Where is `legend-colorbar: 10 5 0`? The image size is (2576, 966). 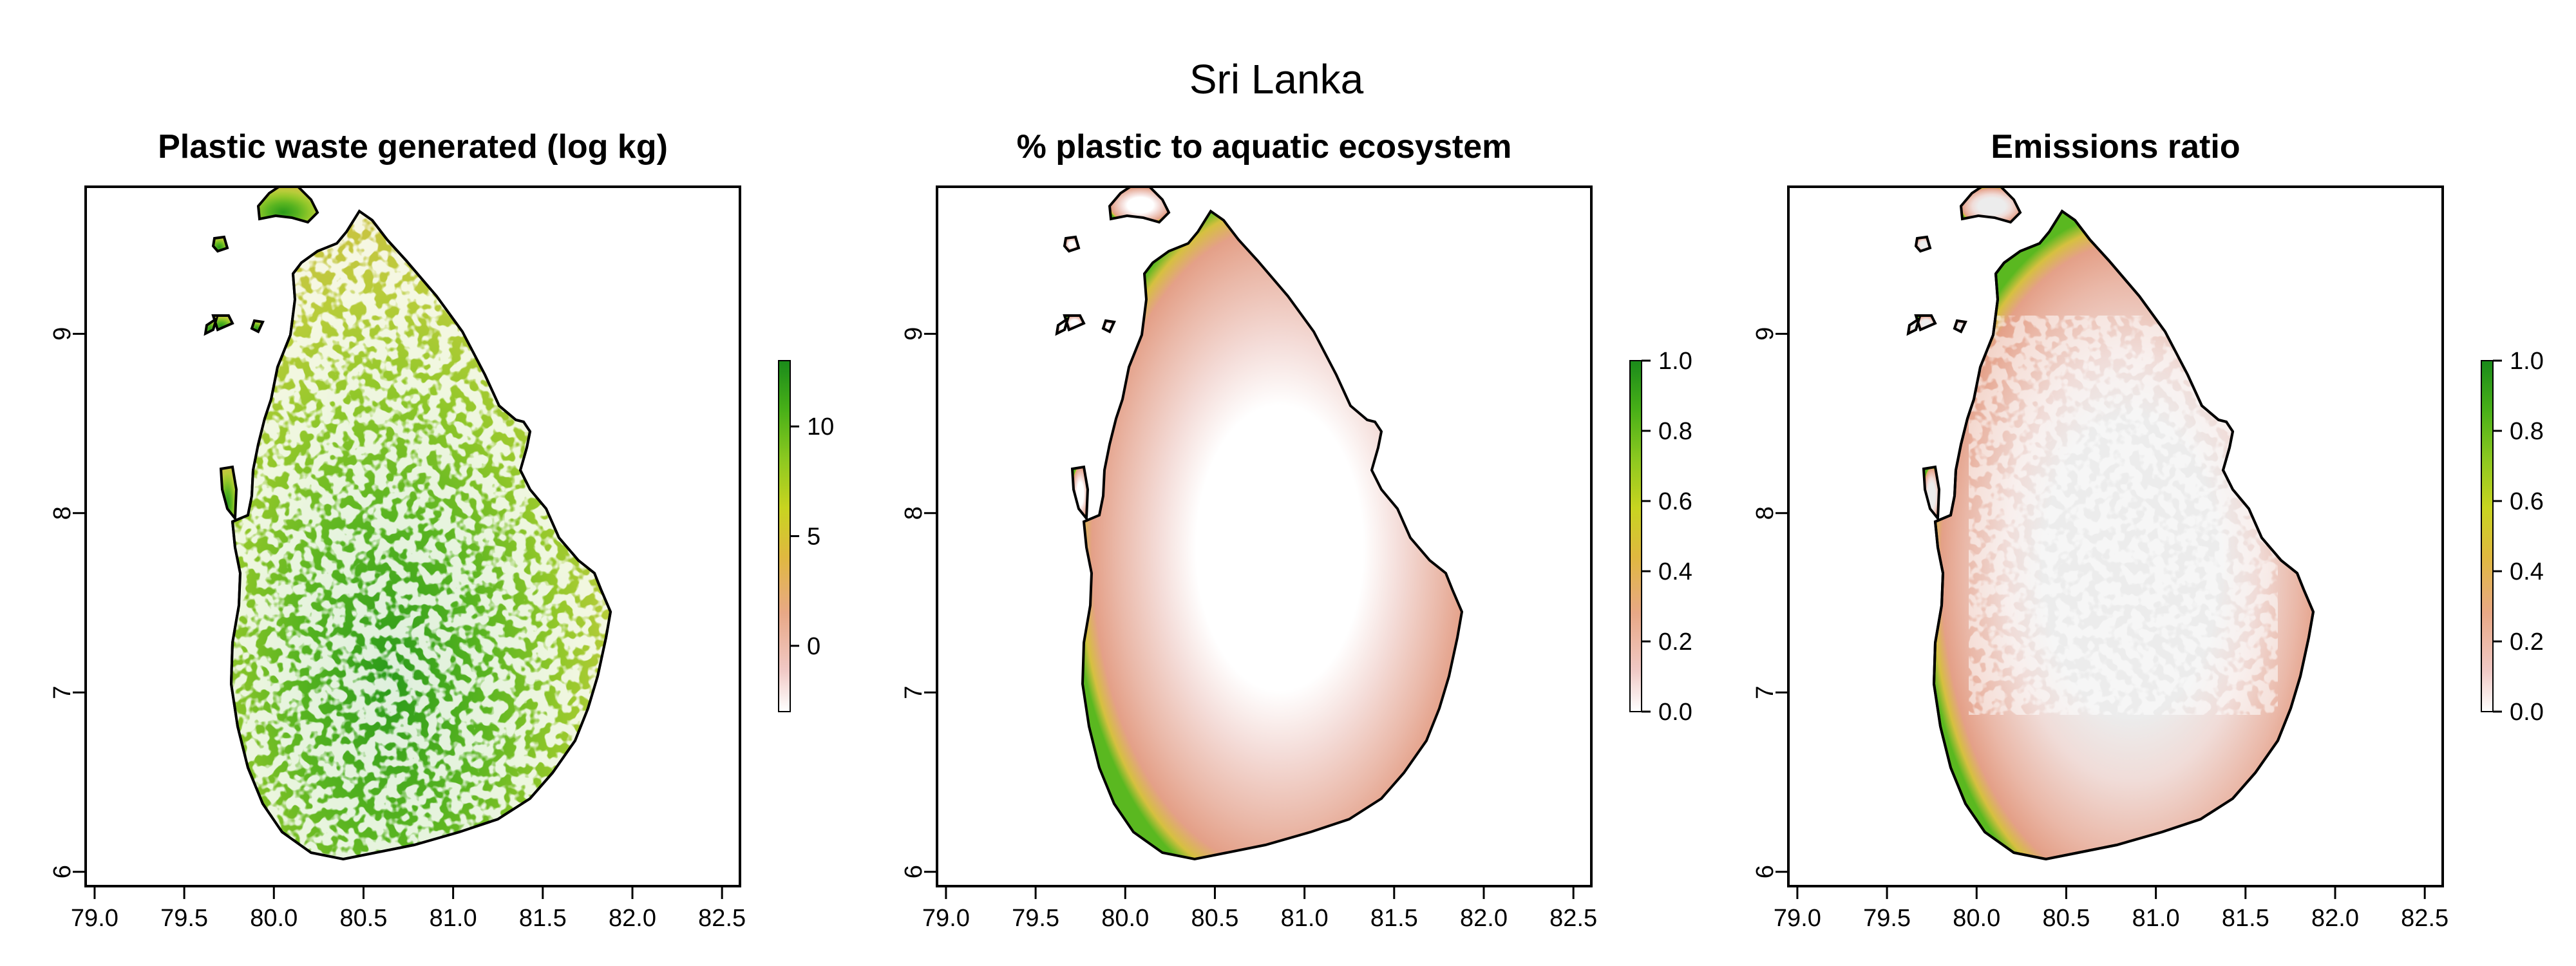 legend-colorbar: 10 5 0 is located at coordinates (806, 536).